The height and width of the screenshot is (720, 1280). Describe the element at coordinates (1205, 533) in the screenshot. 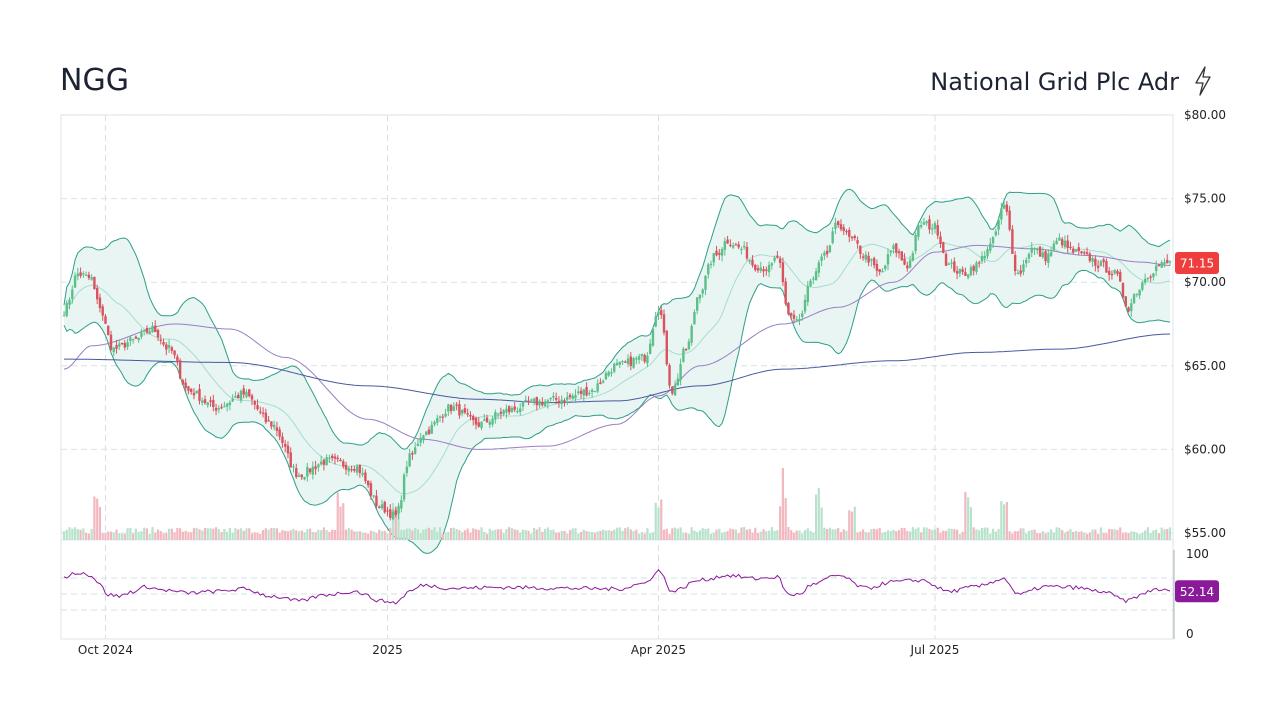

I see `price-tick-label: $55.00` at that location.